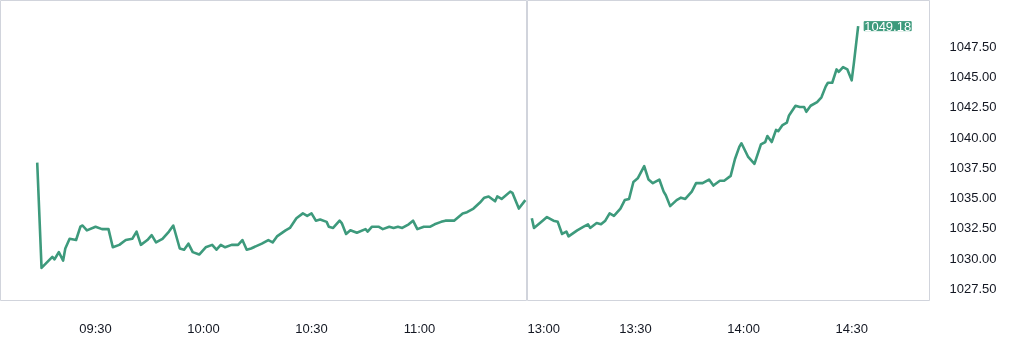 This screenshot has height=337, width=1020. I want to click on x-tick-label: 14:30, so click(851, 328).